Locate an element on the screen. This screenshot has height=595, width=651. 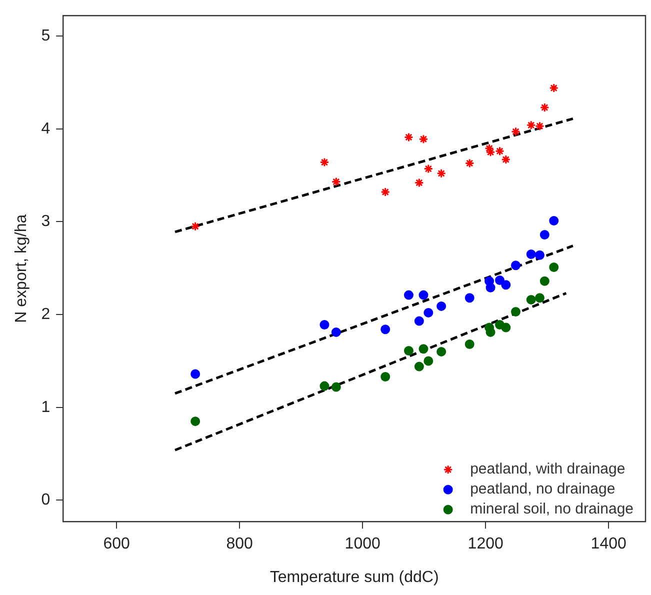
y-tick-label: 0 is located at coordinates (45, 500).